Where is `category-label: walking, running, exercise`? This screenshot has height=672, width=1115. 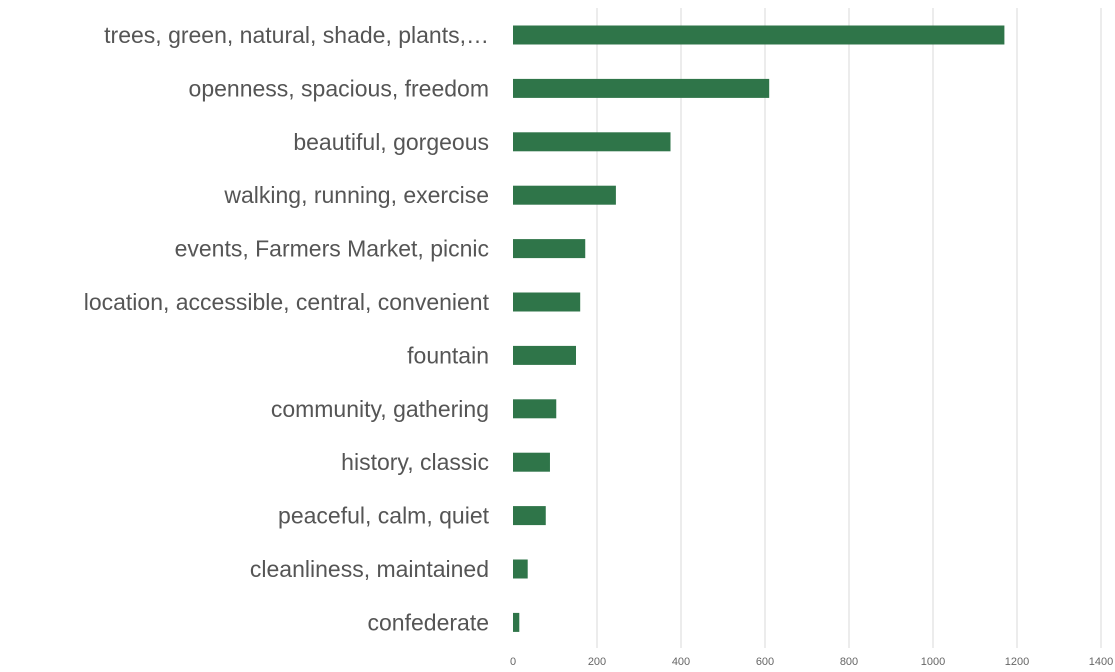
category-label: walking, running, exercise is located at coordinates (356, 195).